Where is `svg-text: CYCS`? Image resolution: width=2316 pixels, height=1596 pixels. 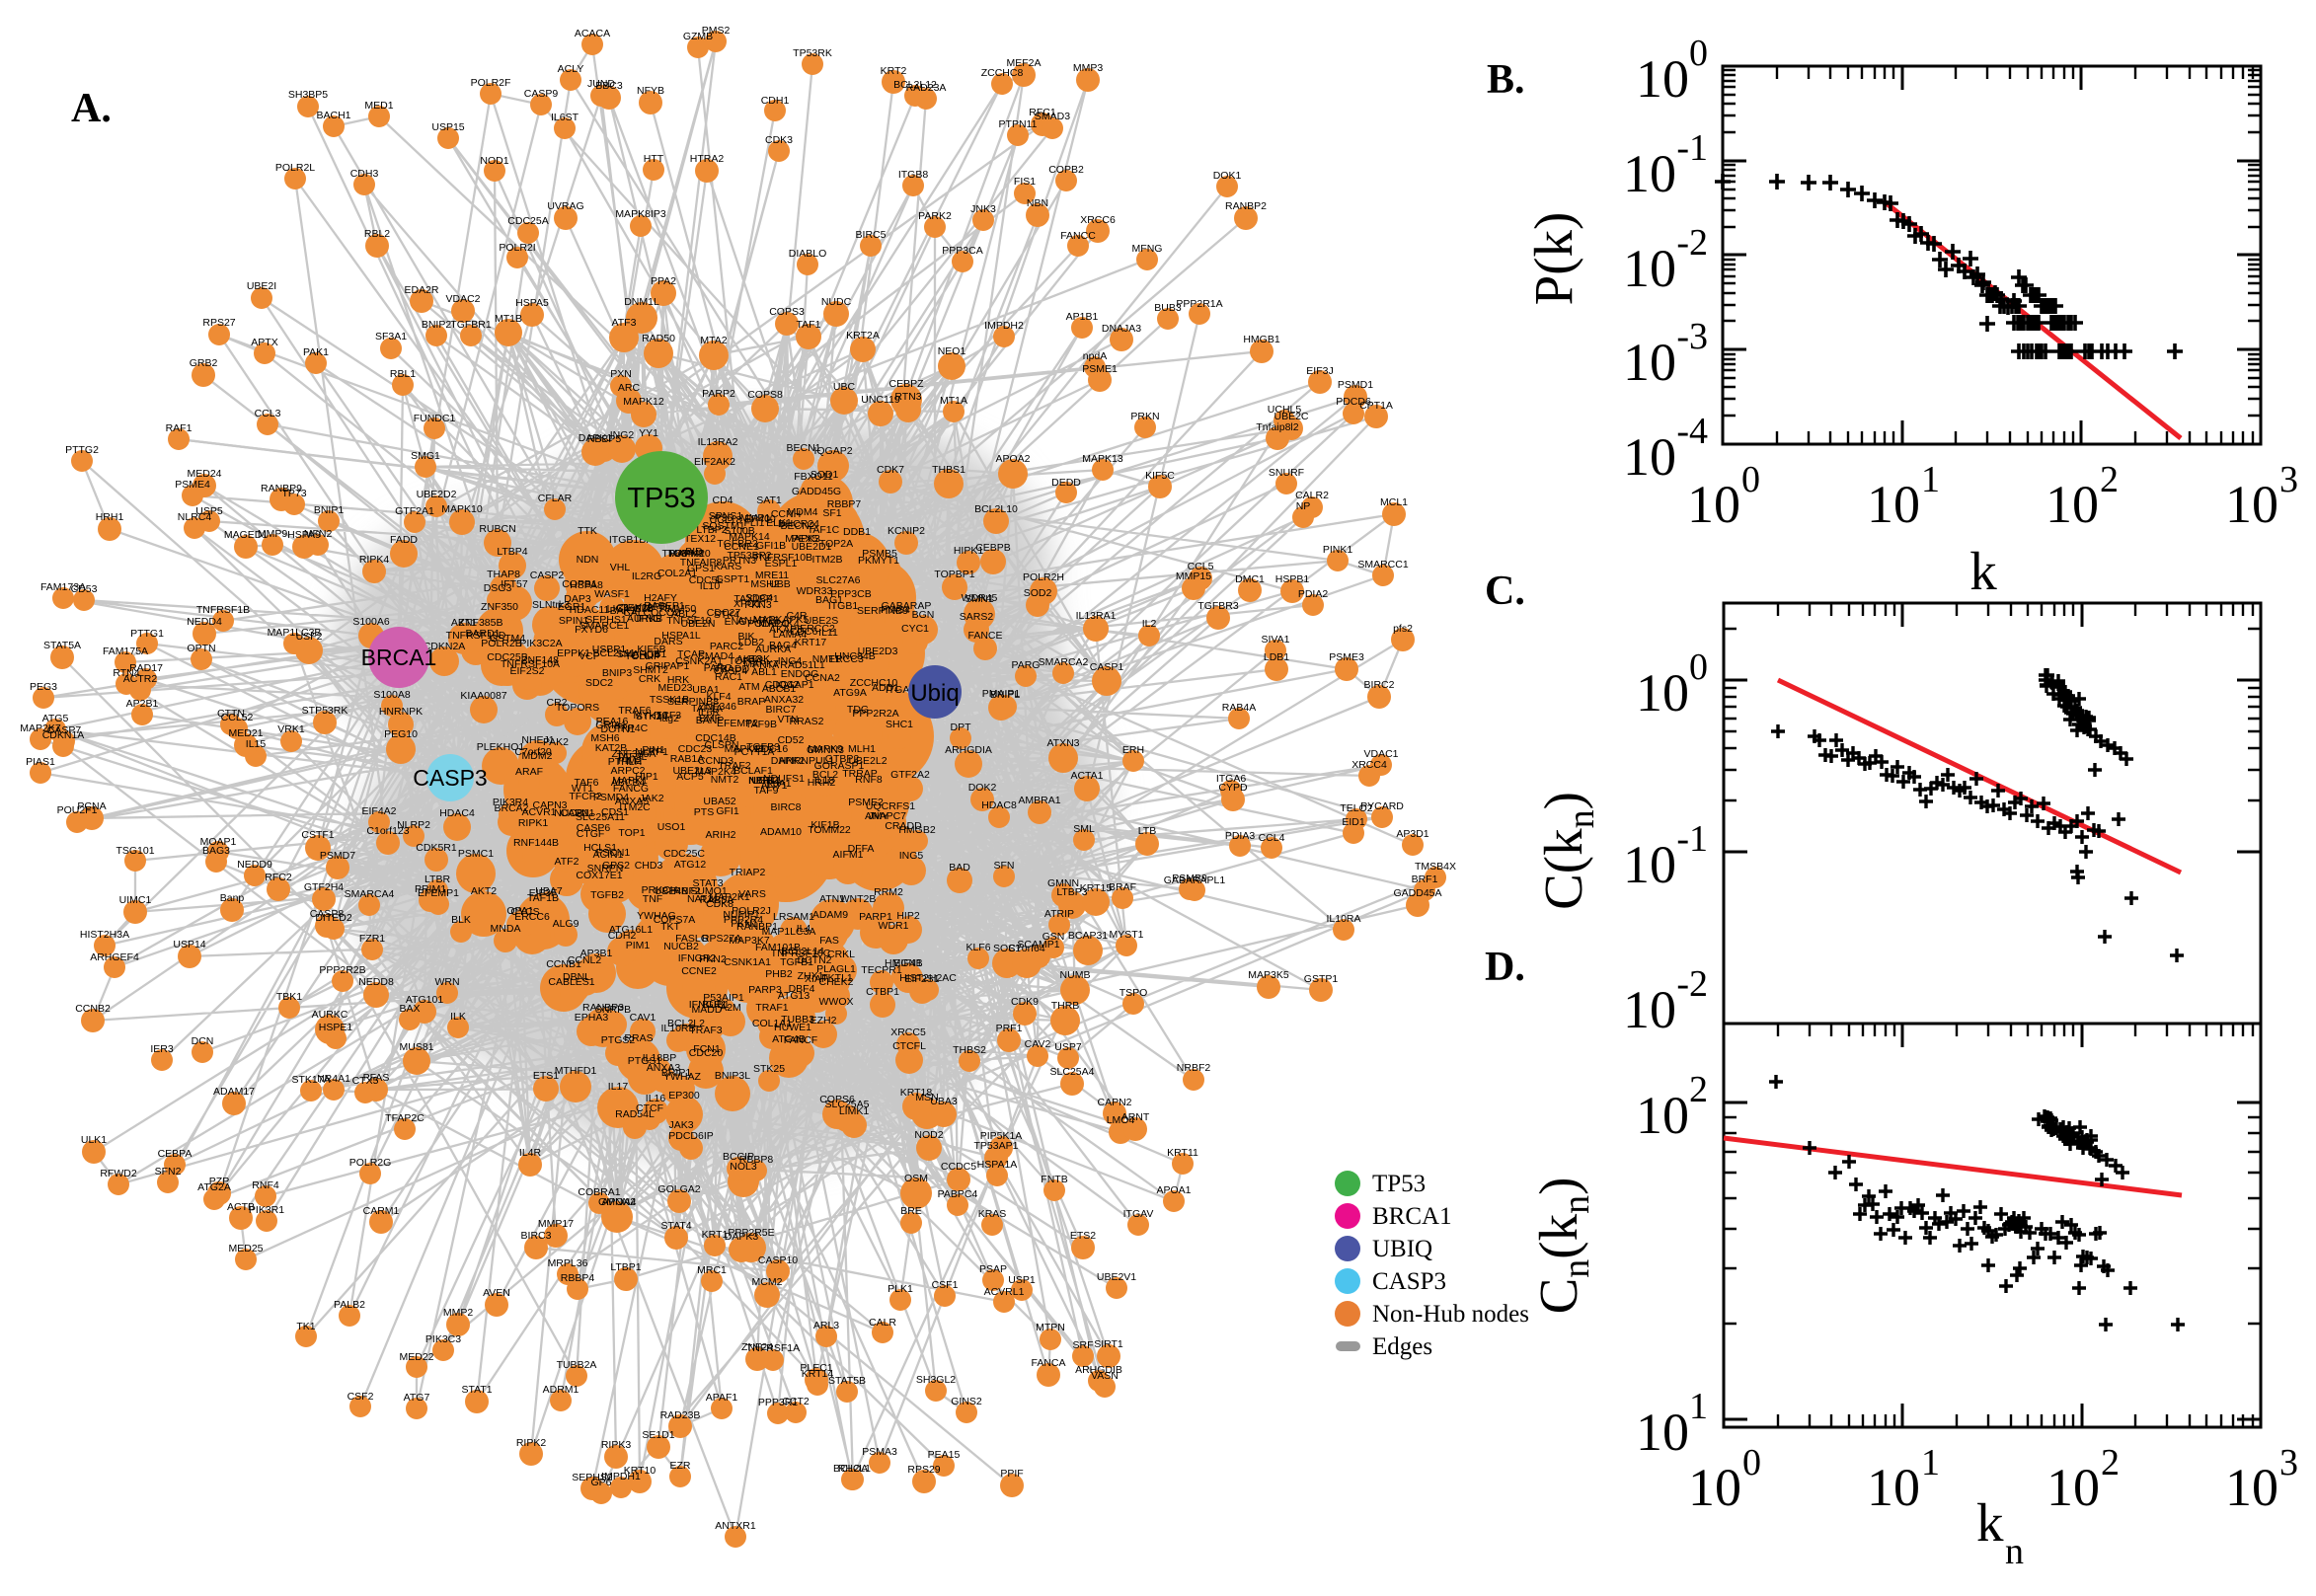 svg-text: CYCS is located at coordinates (524, 912).